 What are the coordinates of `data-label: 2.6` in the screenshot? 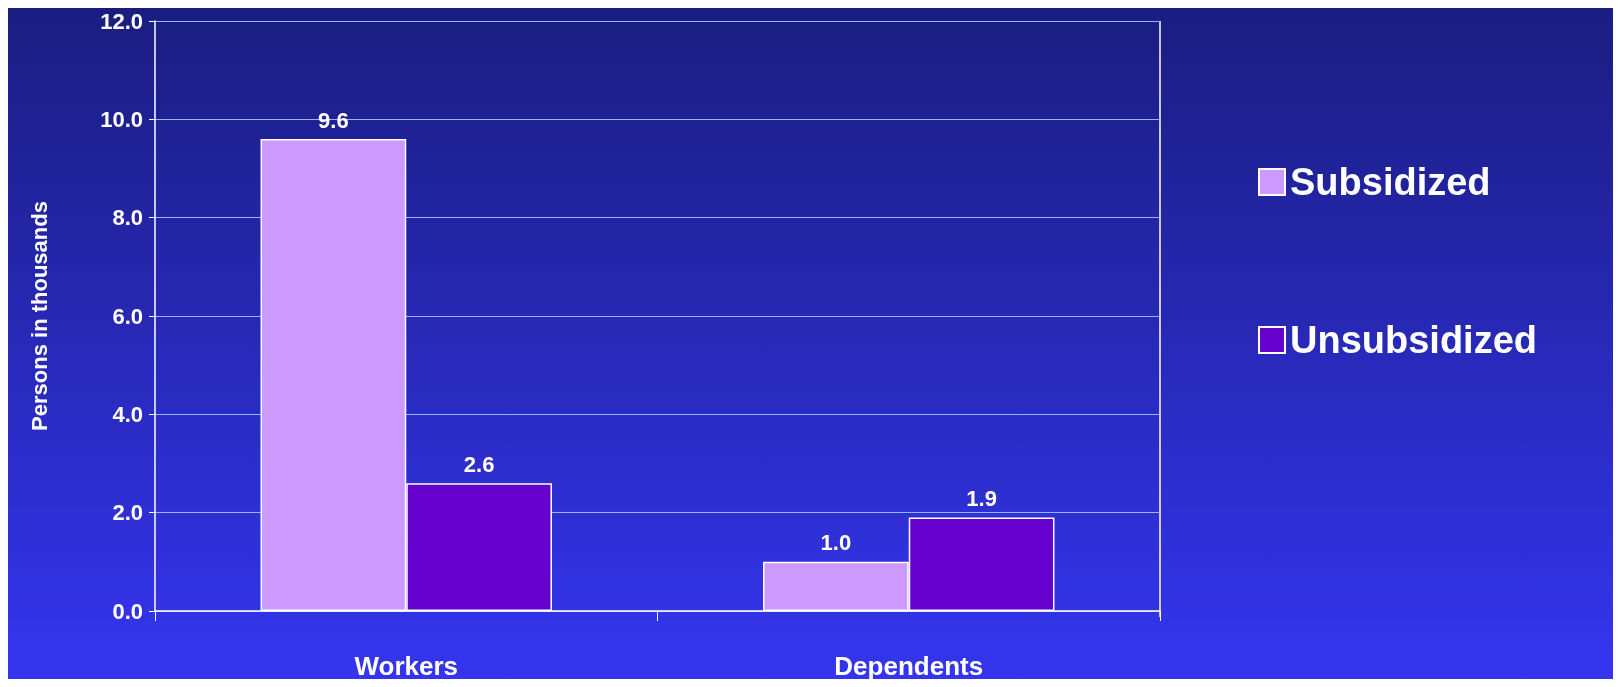 It's located at (479, 464).